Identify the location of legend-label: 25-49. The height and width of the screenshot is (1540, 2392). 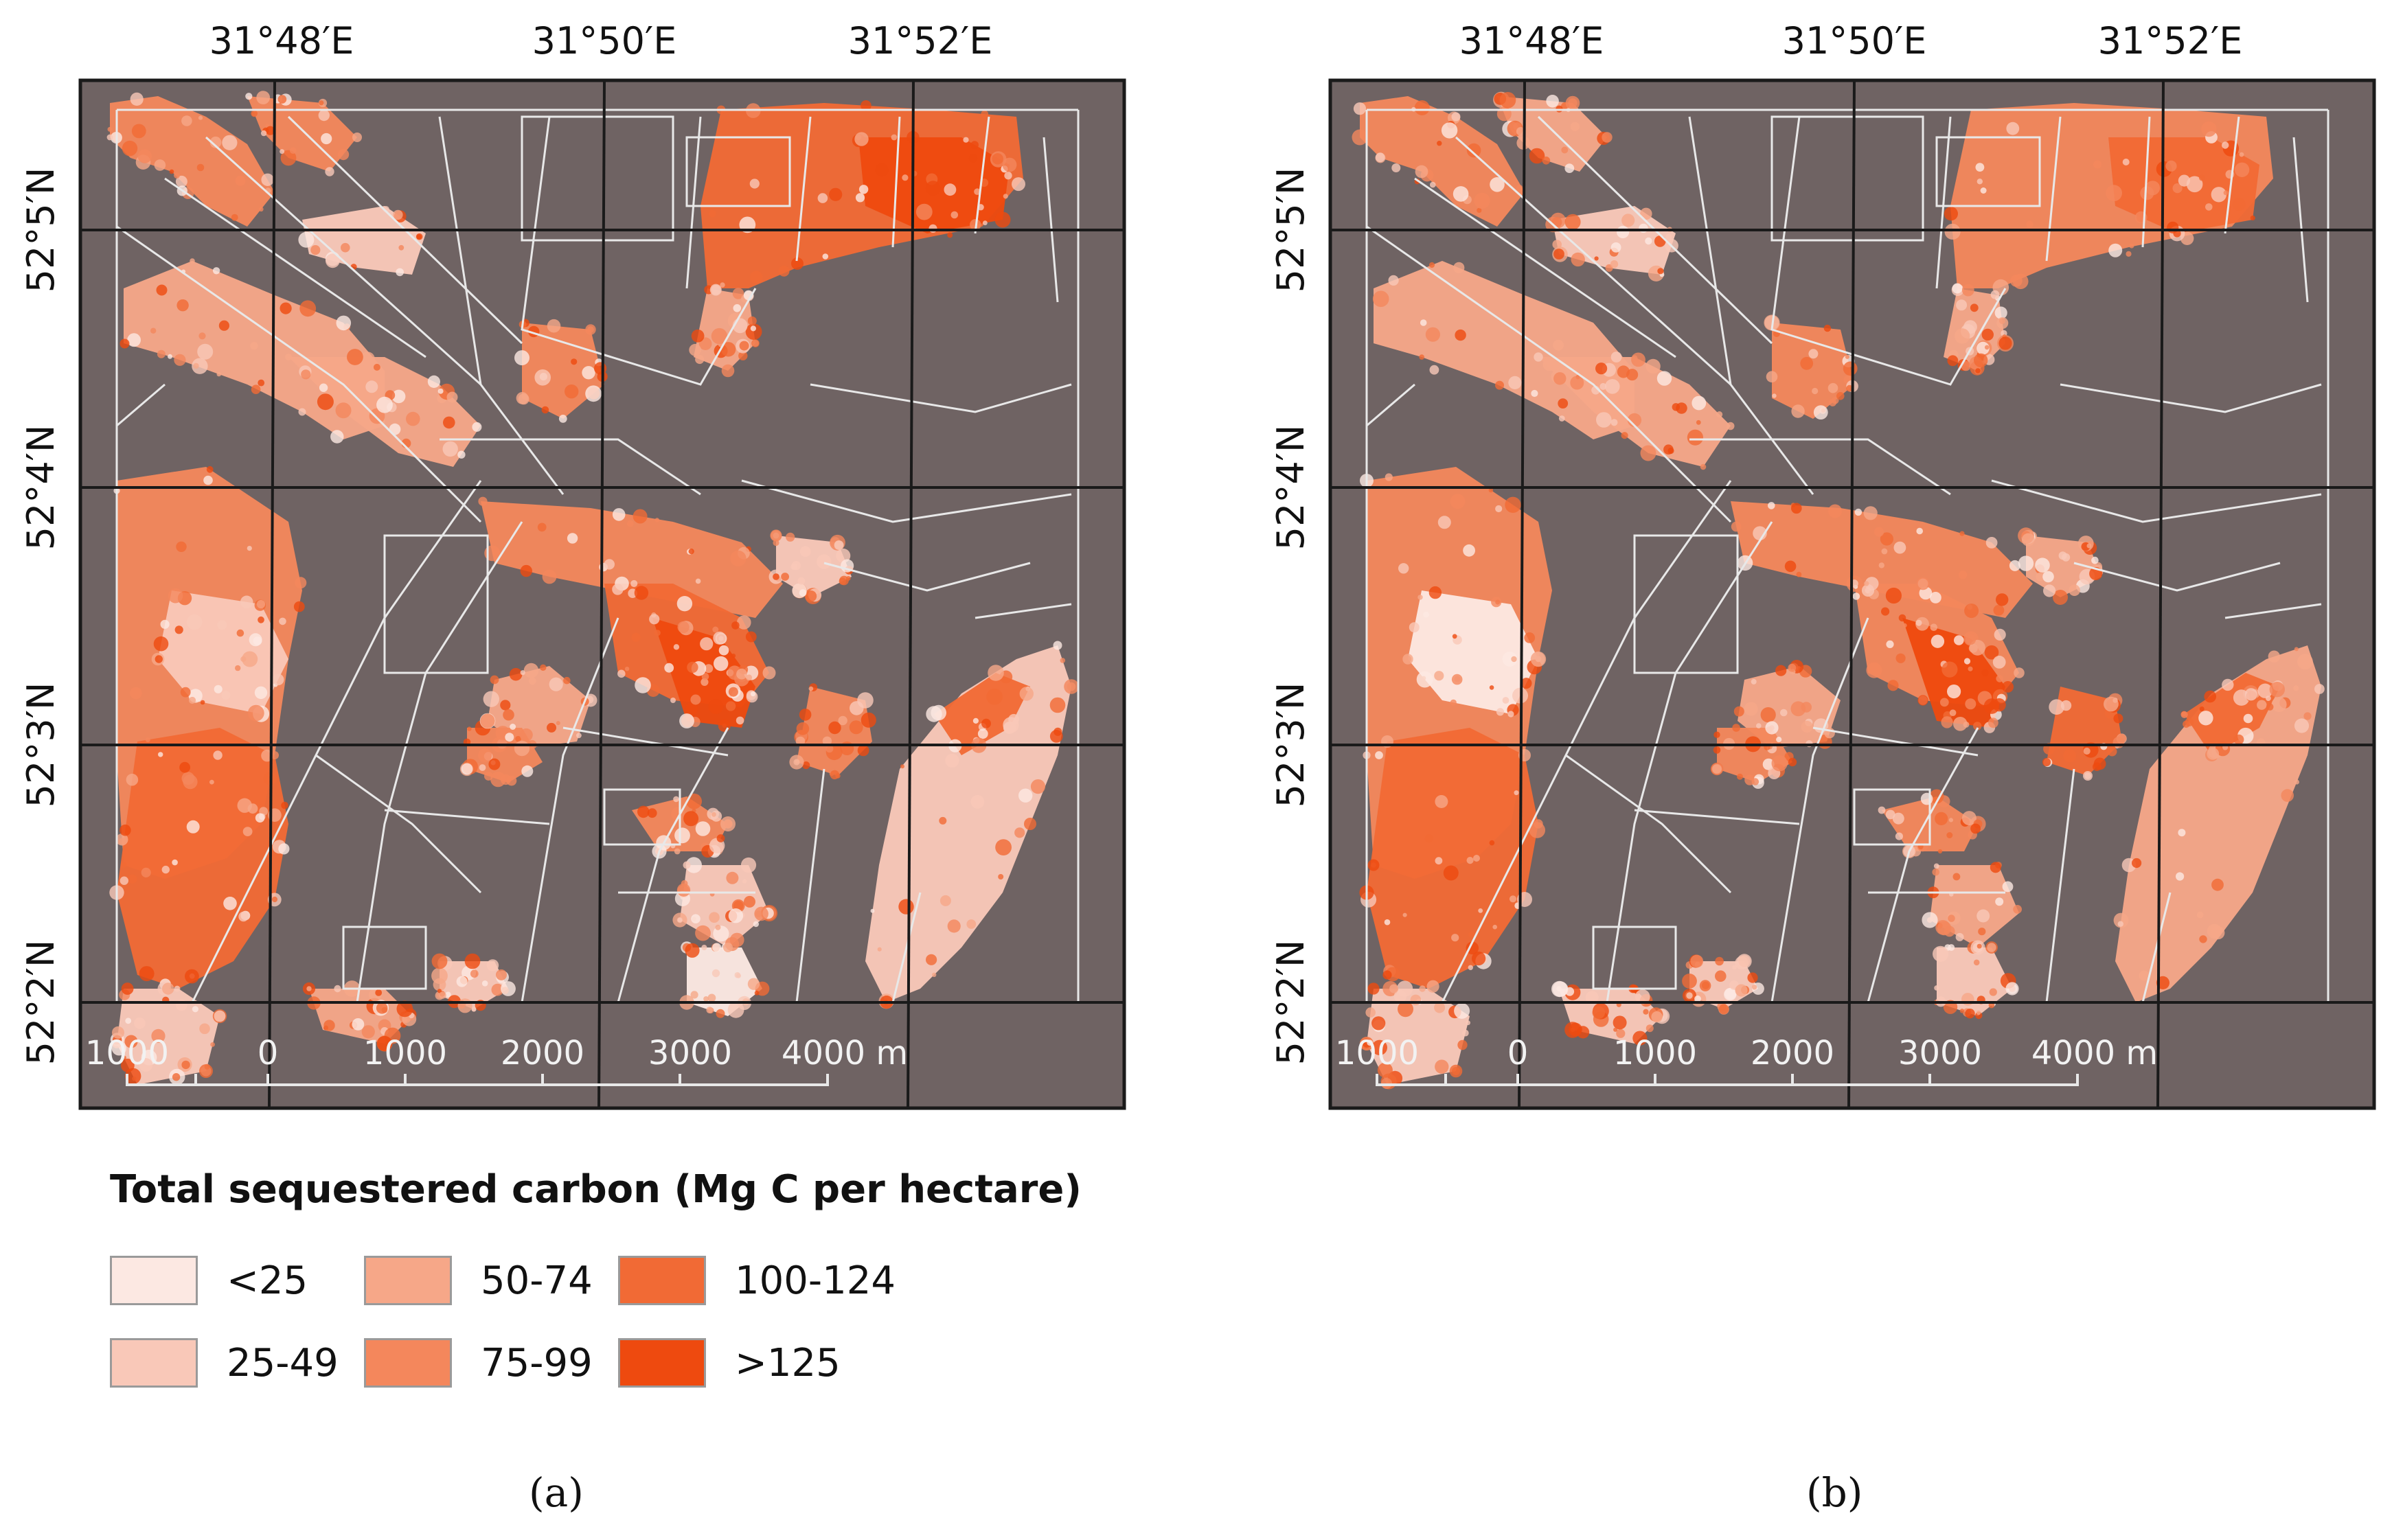
(283, 1363).